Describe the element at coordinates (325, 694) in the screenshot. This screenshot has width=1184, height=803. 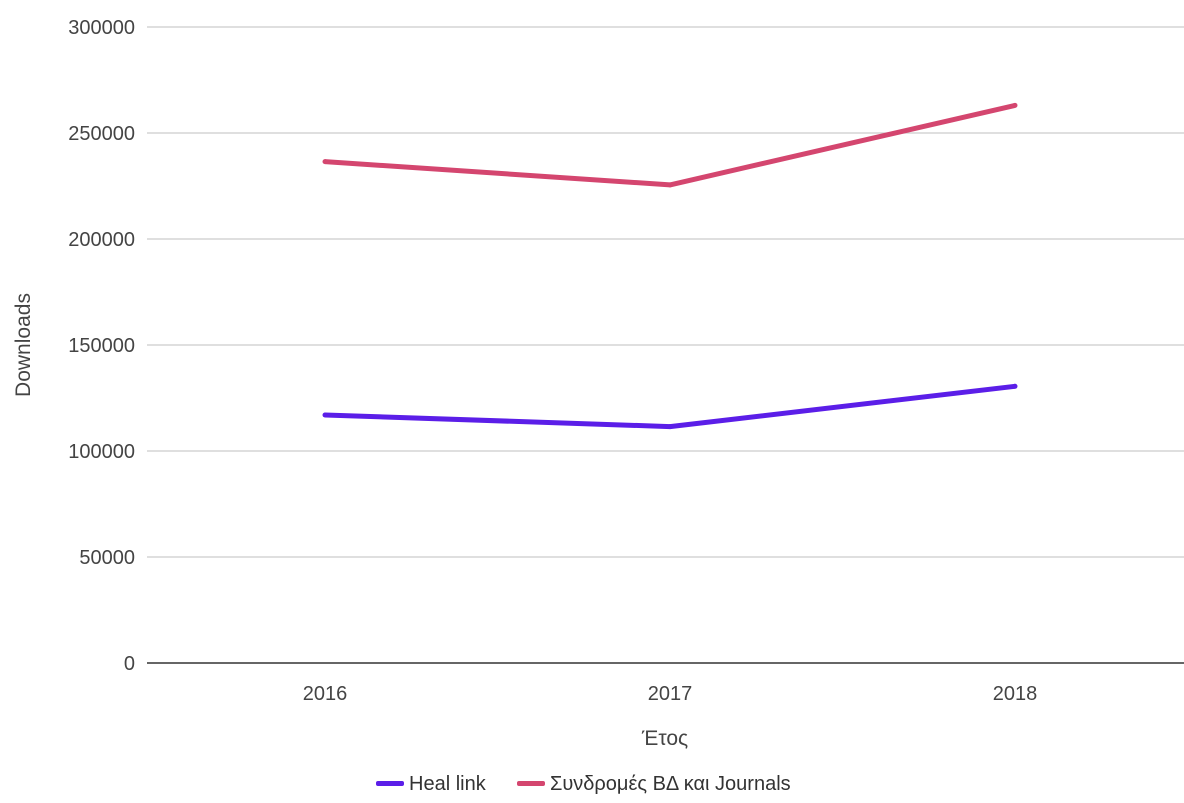
I see `x-tick-label: 2016` at that location.